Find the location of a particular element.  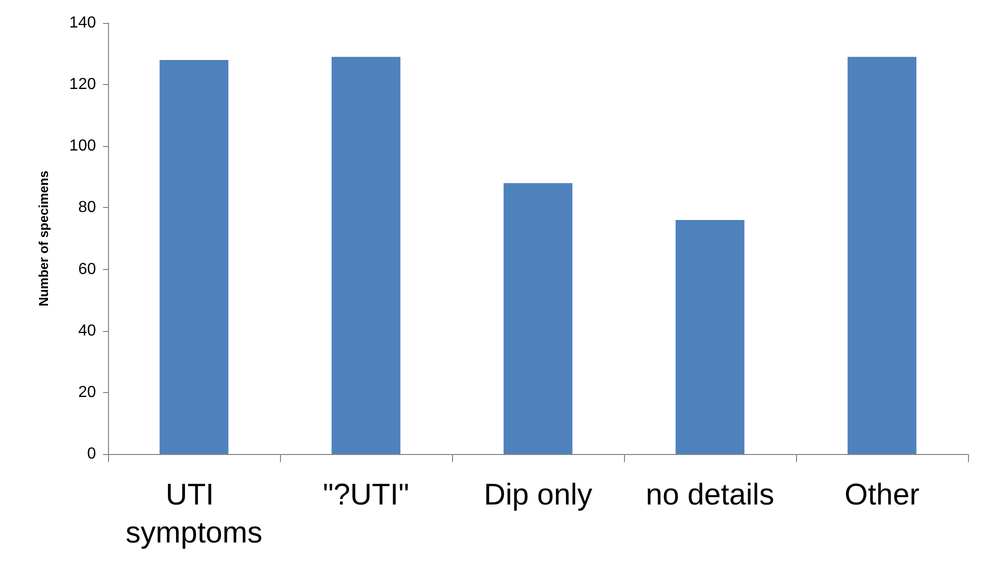

y-tick-label: 140 is located at coordinates (82, 23).